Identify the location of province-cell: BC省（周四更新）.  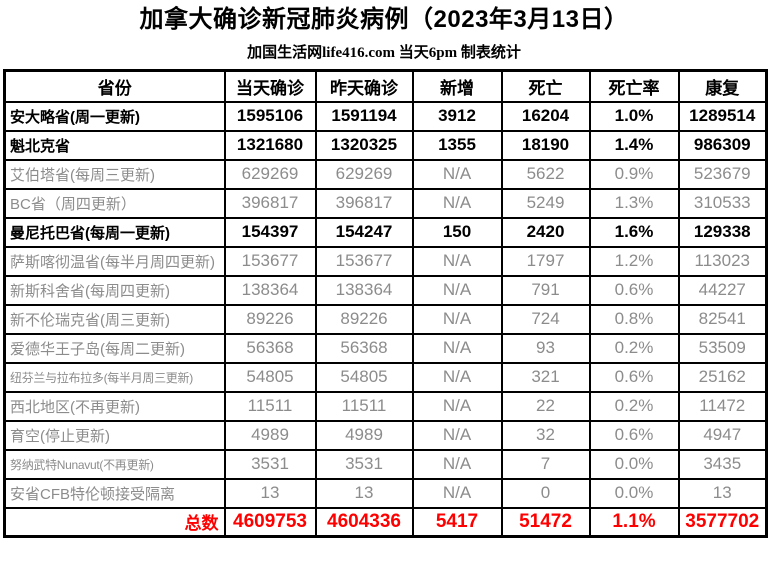
(114, 203).